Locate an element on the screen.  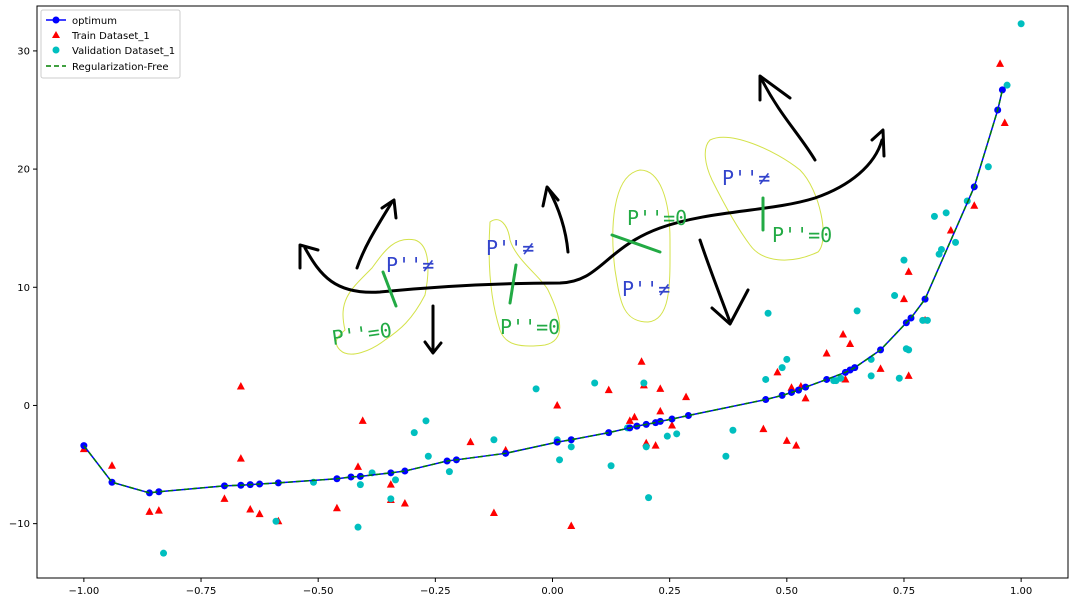
legend-box is located at coordinates (110, 44).